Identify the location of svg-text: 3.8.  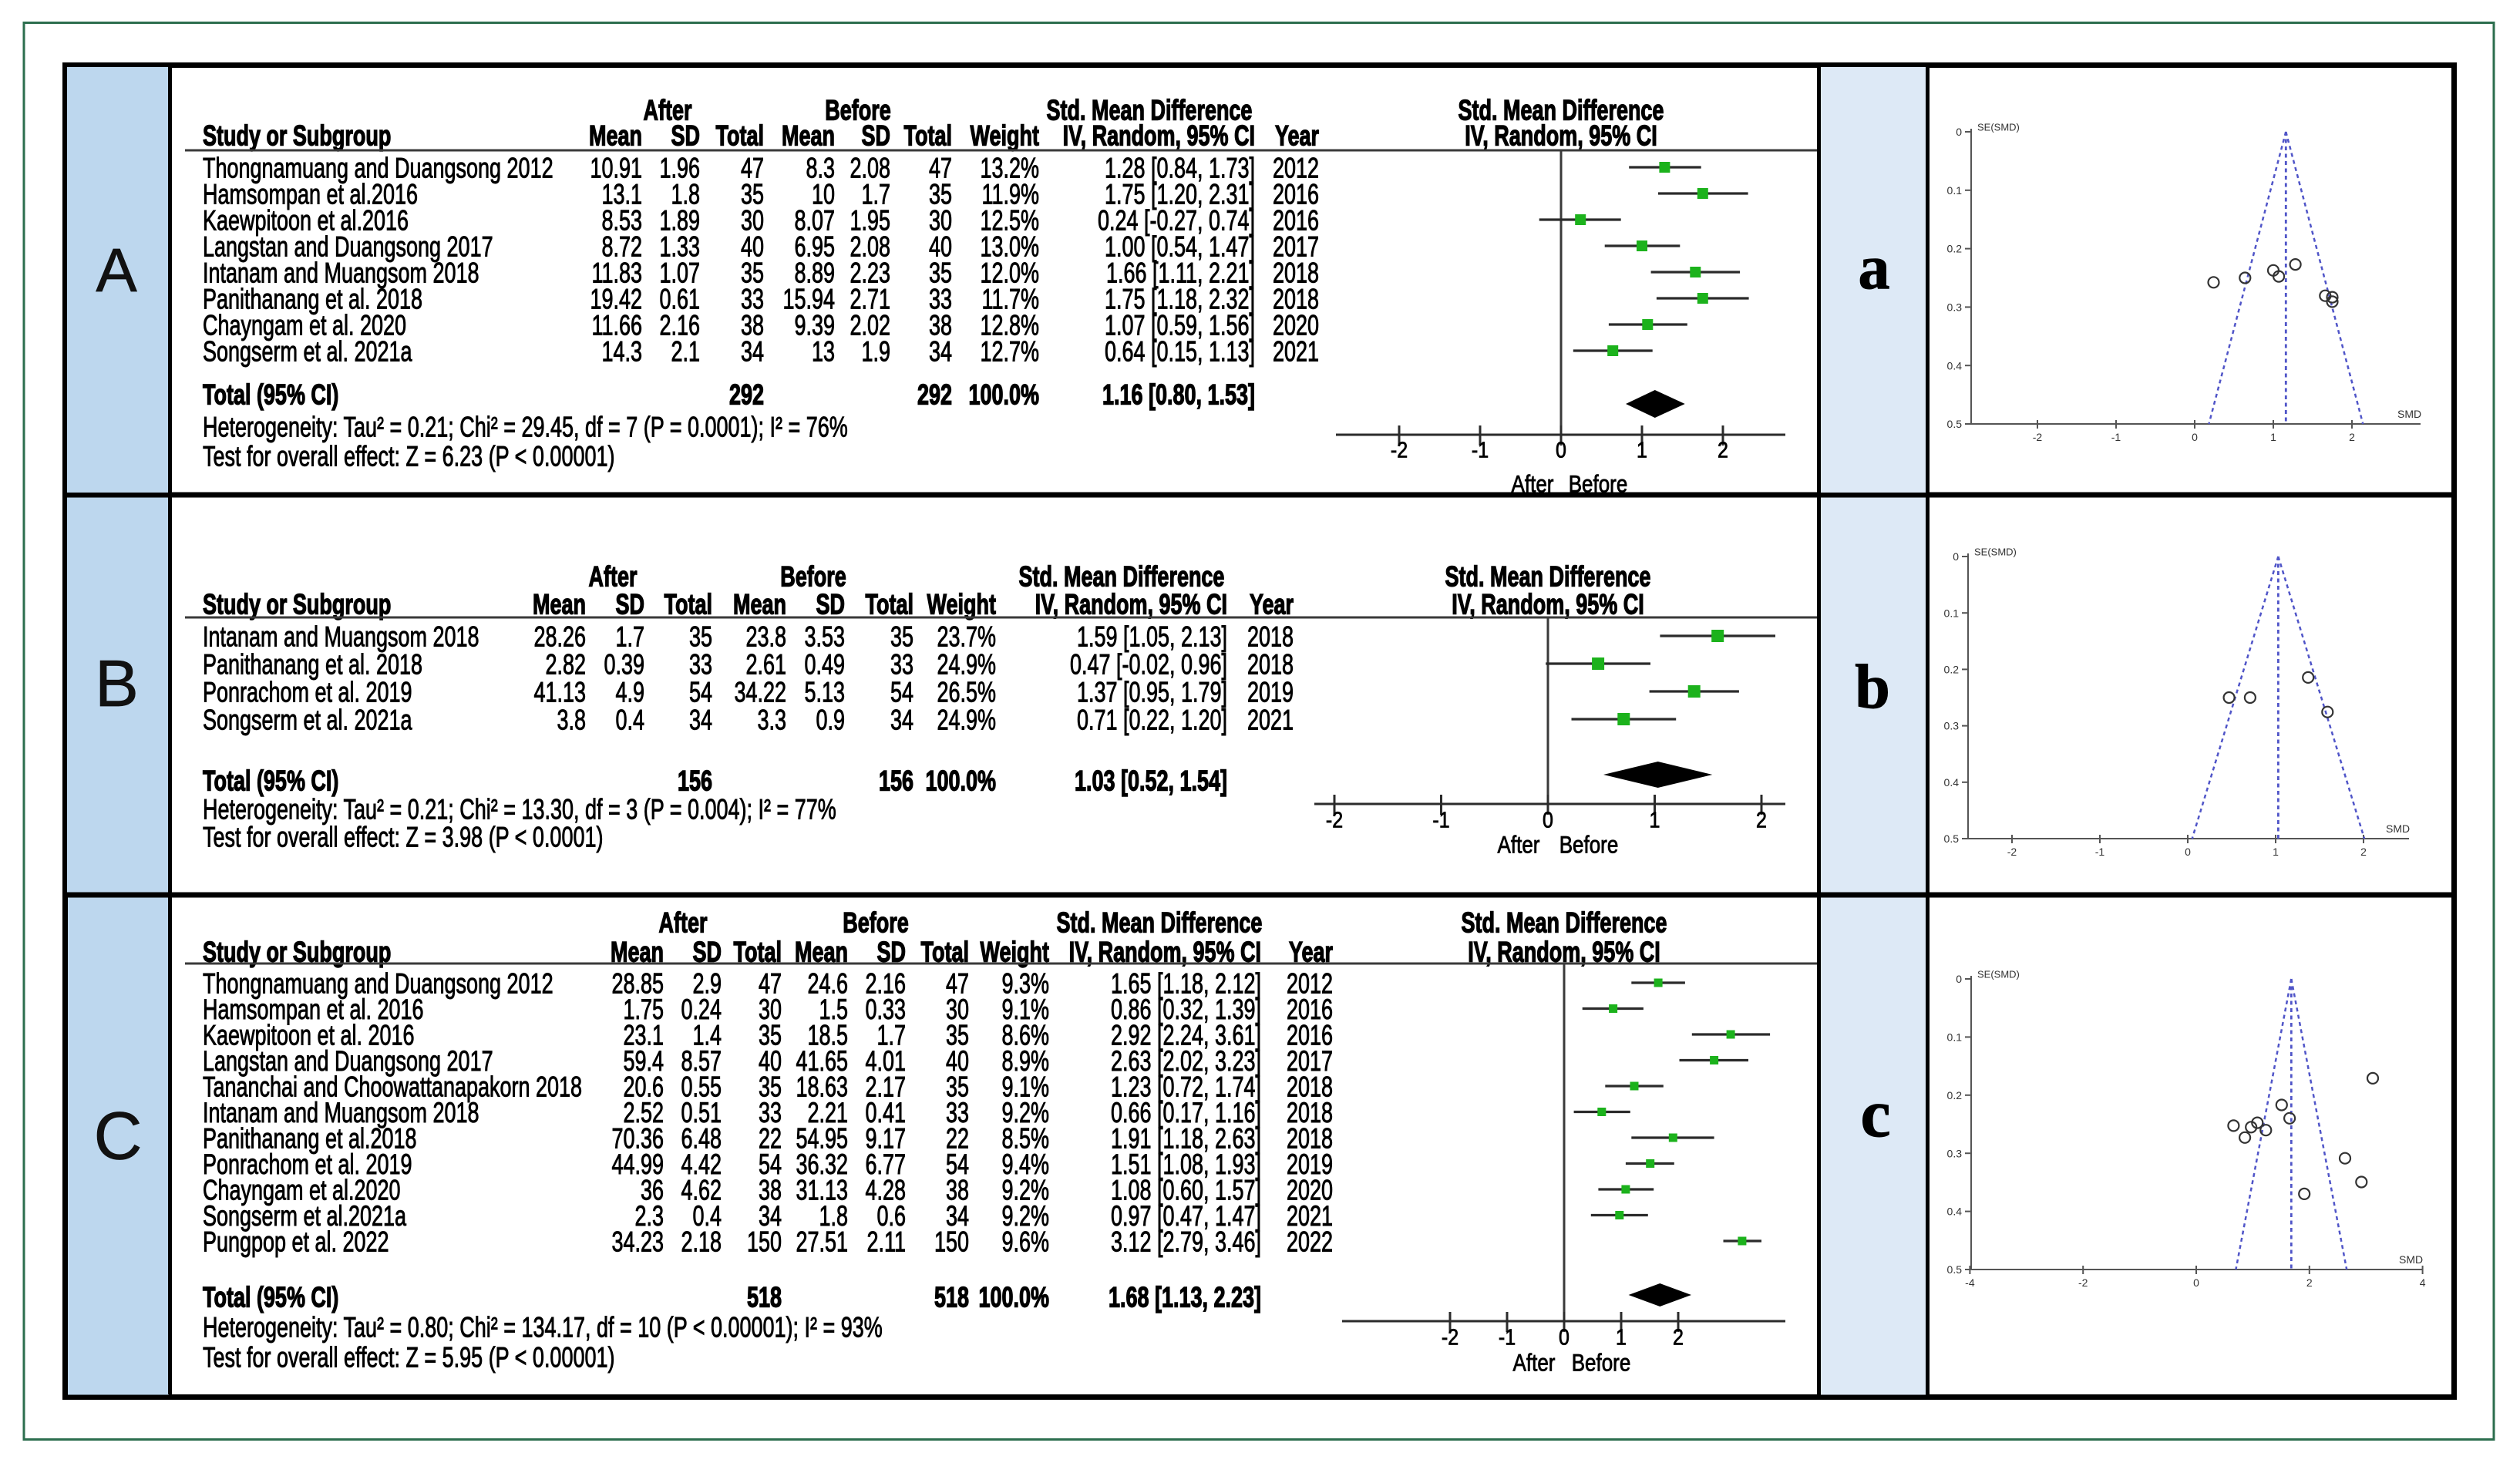
(572, 720).